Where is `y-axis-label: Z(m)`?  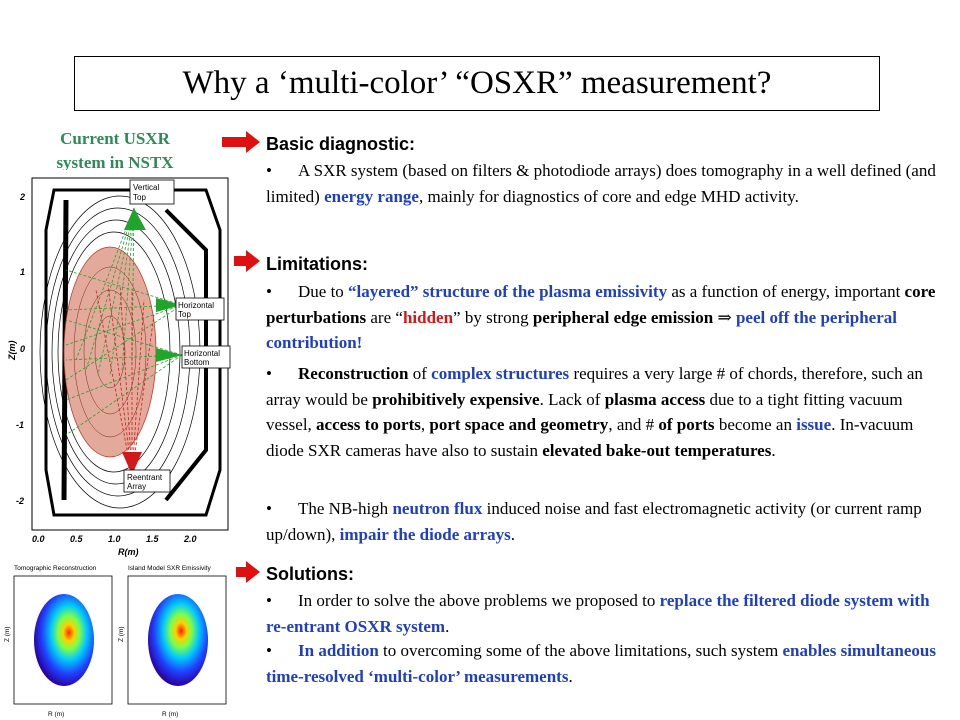 y-axis-label: Z(m) is located at coordinates (12, 351).